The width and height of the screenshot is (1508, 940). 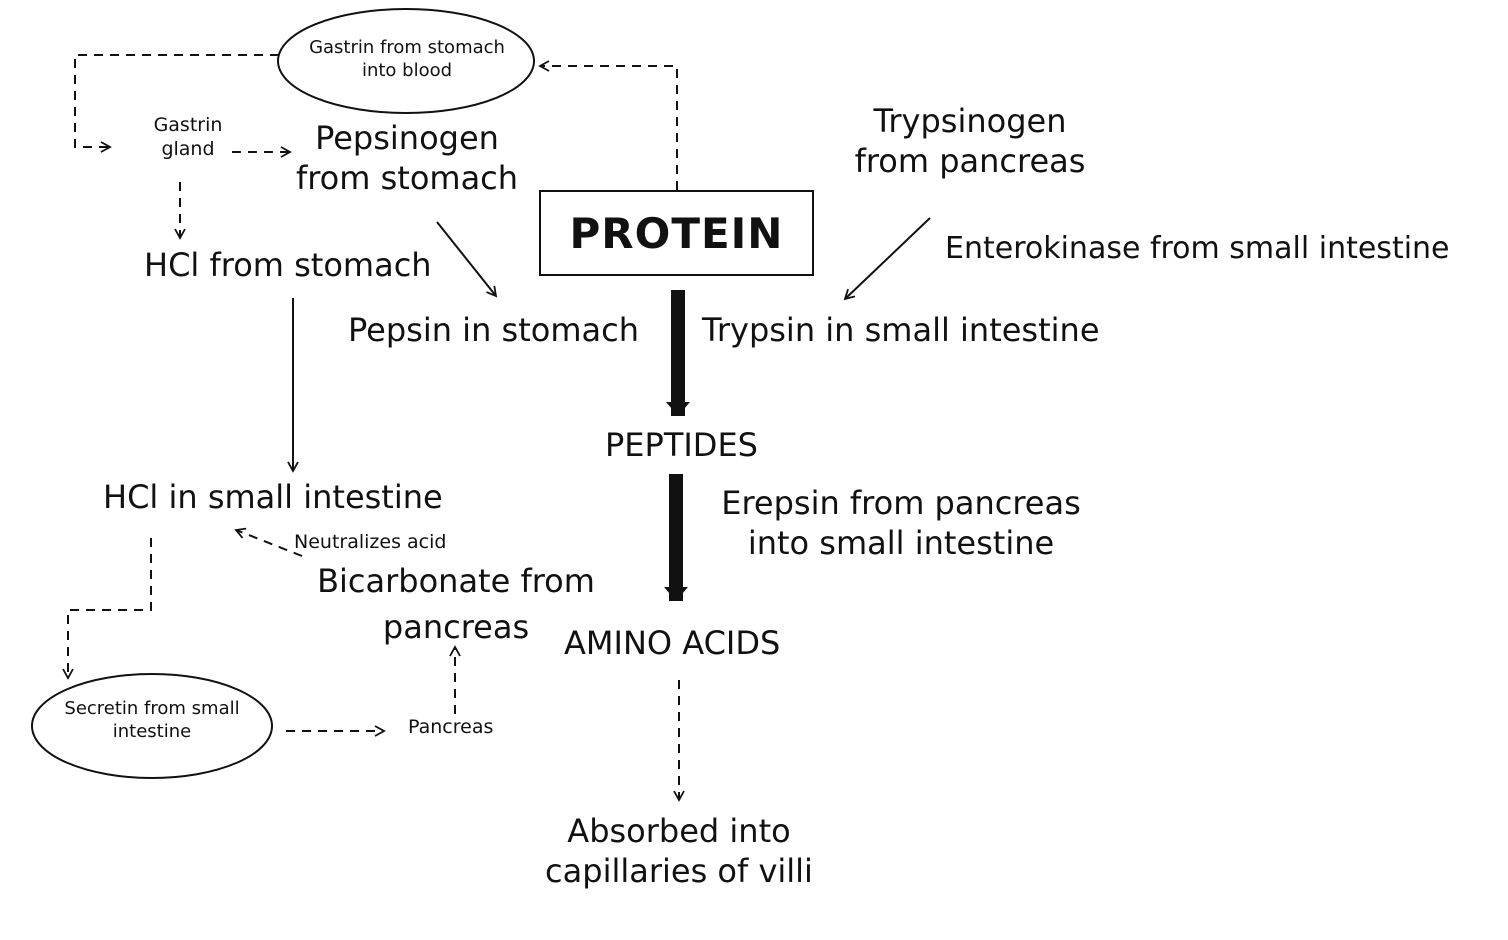 I want to click on hcl-stomach-label: HCl from stomach, so click(x=288, y=265).